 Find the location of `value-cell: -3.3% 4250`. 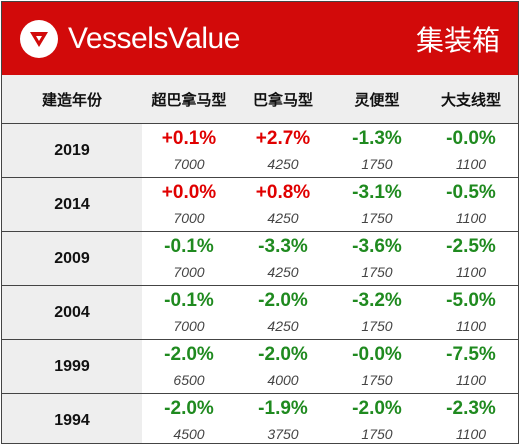

value-cell: -3.3% 4250 is located at coordinates (283, 259).